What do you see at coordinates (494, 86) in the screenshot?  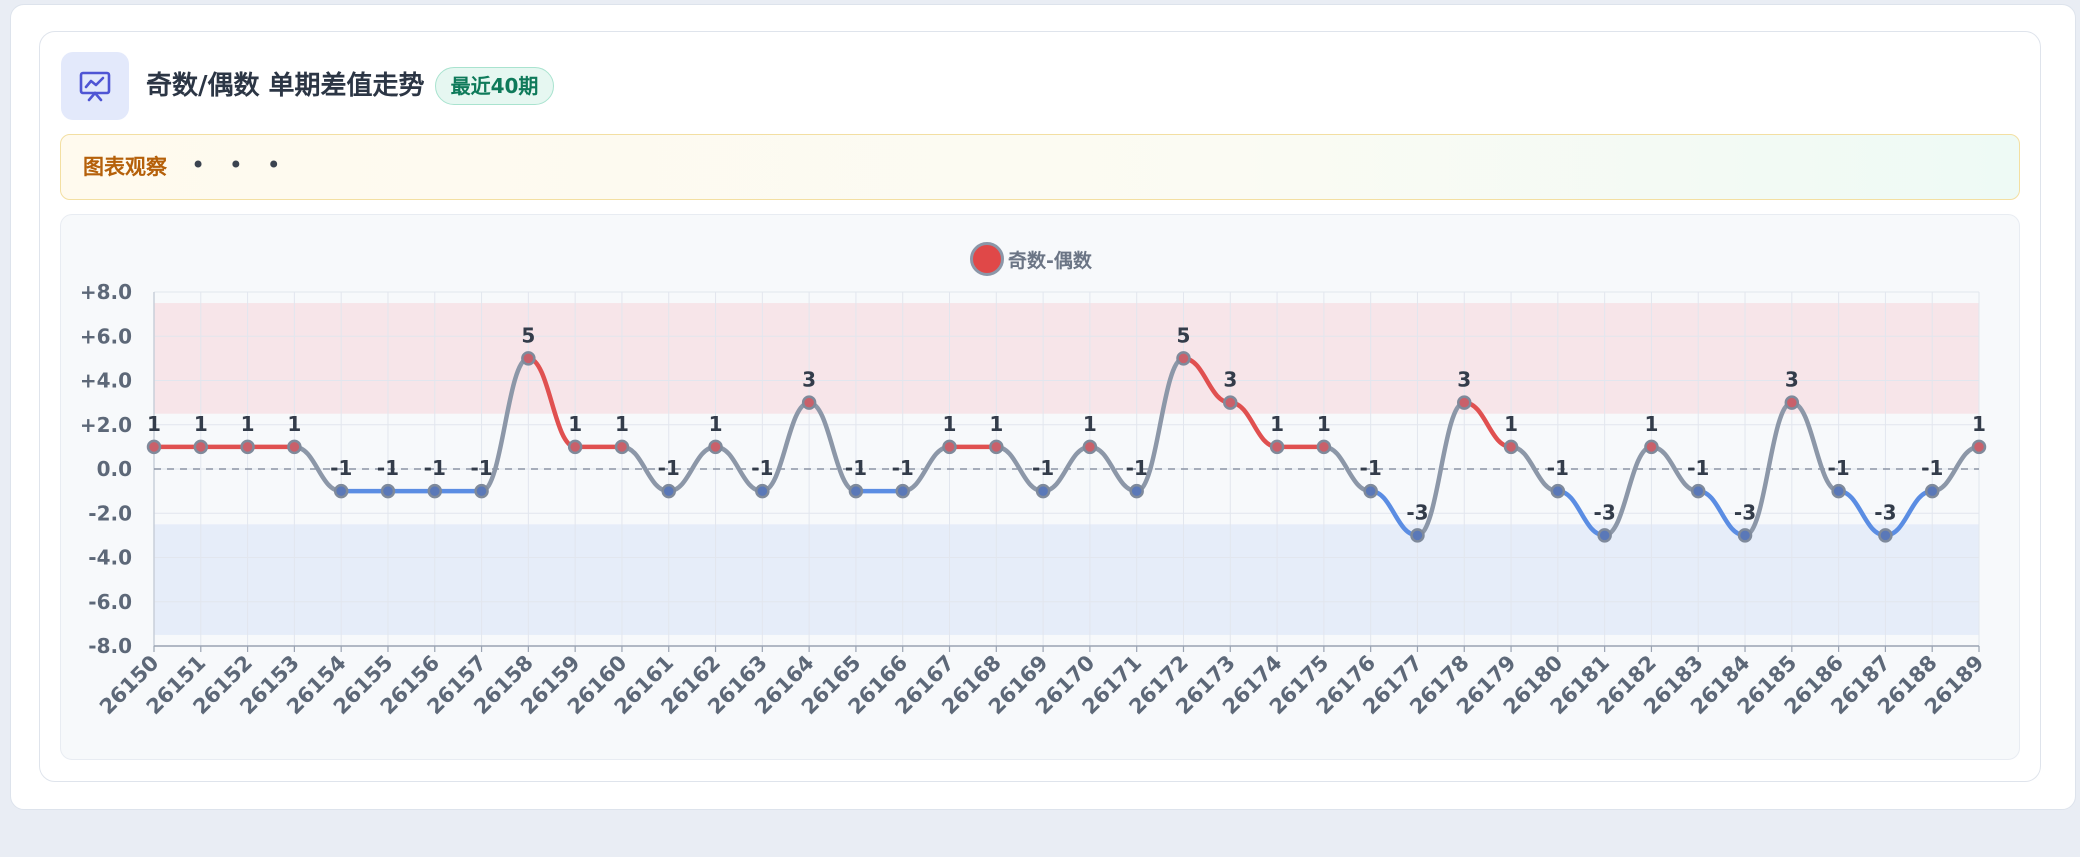 I see `period-badge: 最近40期` at bounding box center [494, 86].